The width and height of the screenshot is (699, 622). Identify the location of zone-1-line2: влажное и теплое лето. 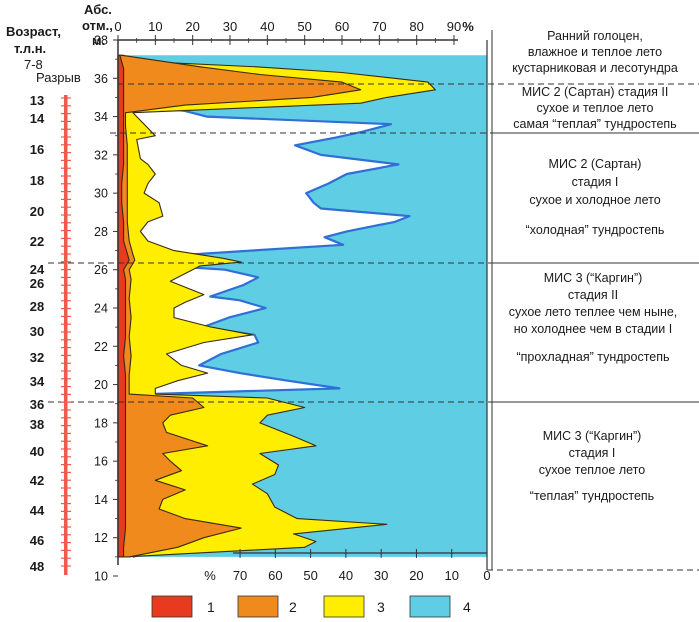
(595, 52).